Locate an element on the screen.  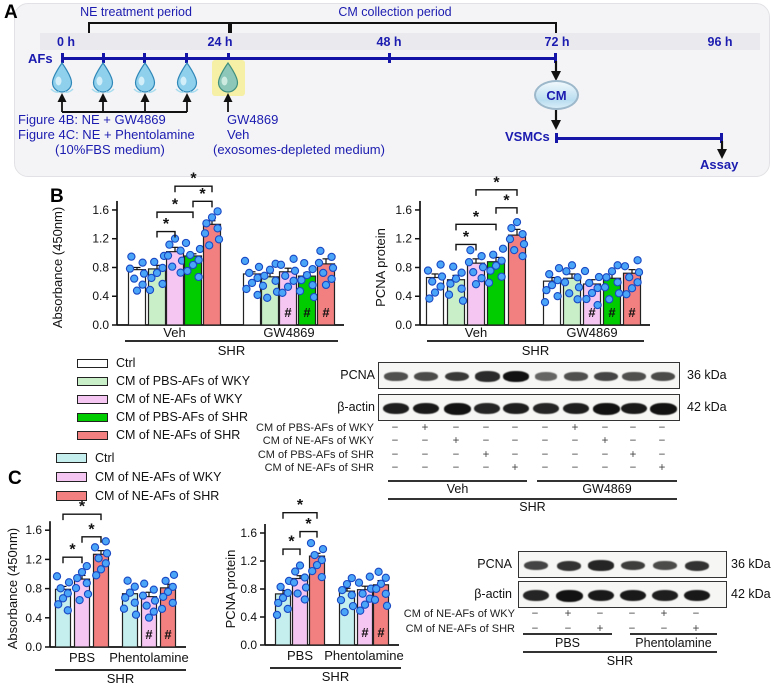
y-tick-label: 0.4 is located at coordinates (100, 296).